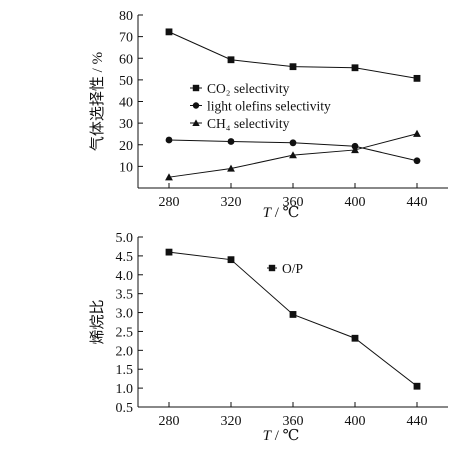 The image size is (450, 456). What do you see at coordinates (126, 16) in the screenshot?
I see `y-tick-label: 80` at bounding box center [126, 16].